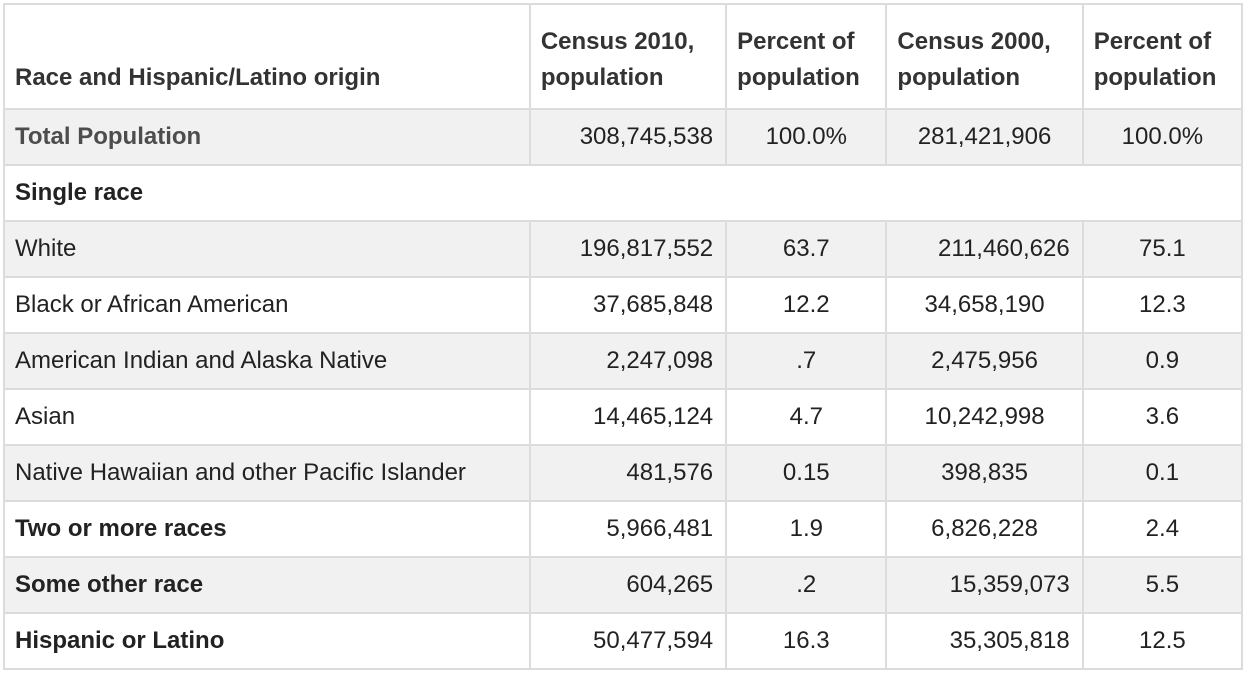  I want to click on census-2010-value: 604,265, so click(628, 585).